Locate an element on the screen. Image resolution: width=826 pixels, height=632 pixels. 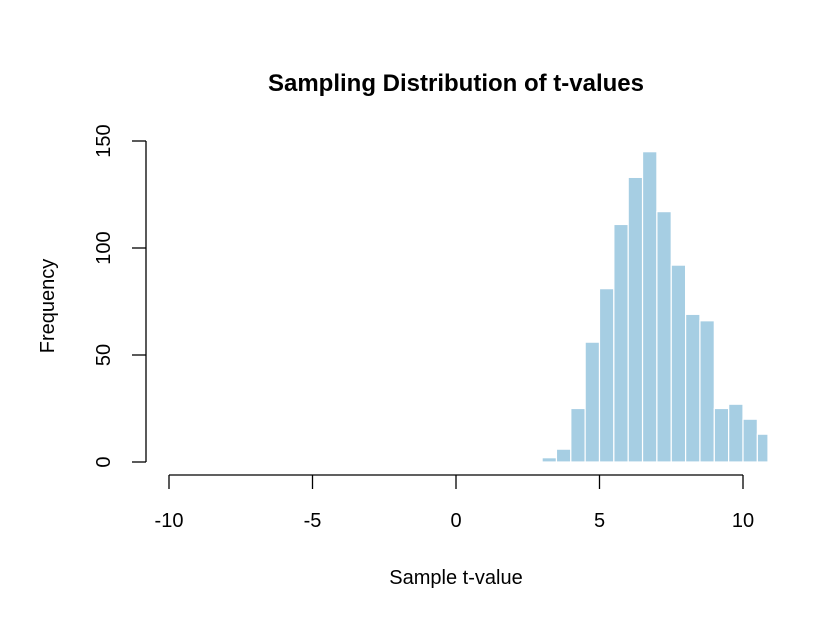
x-tick-label: -10 is located at coordinates (169, 521).